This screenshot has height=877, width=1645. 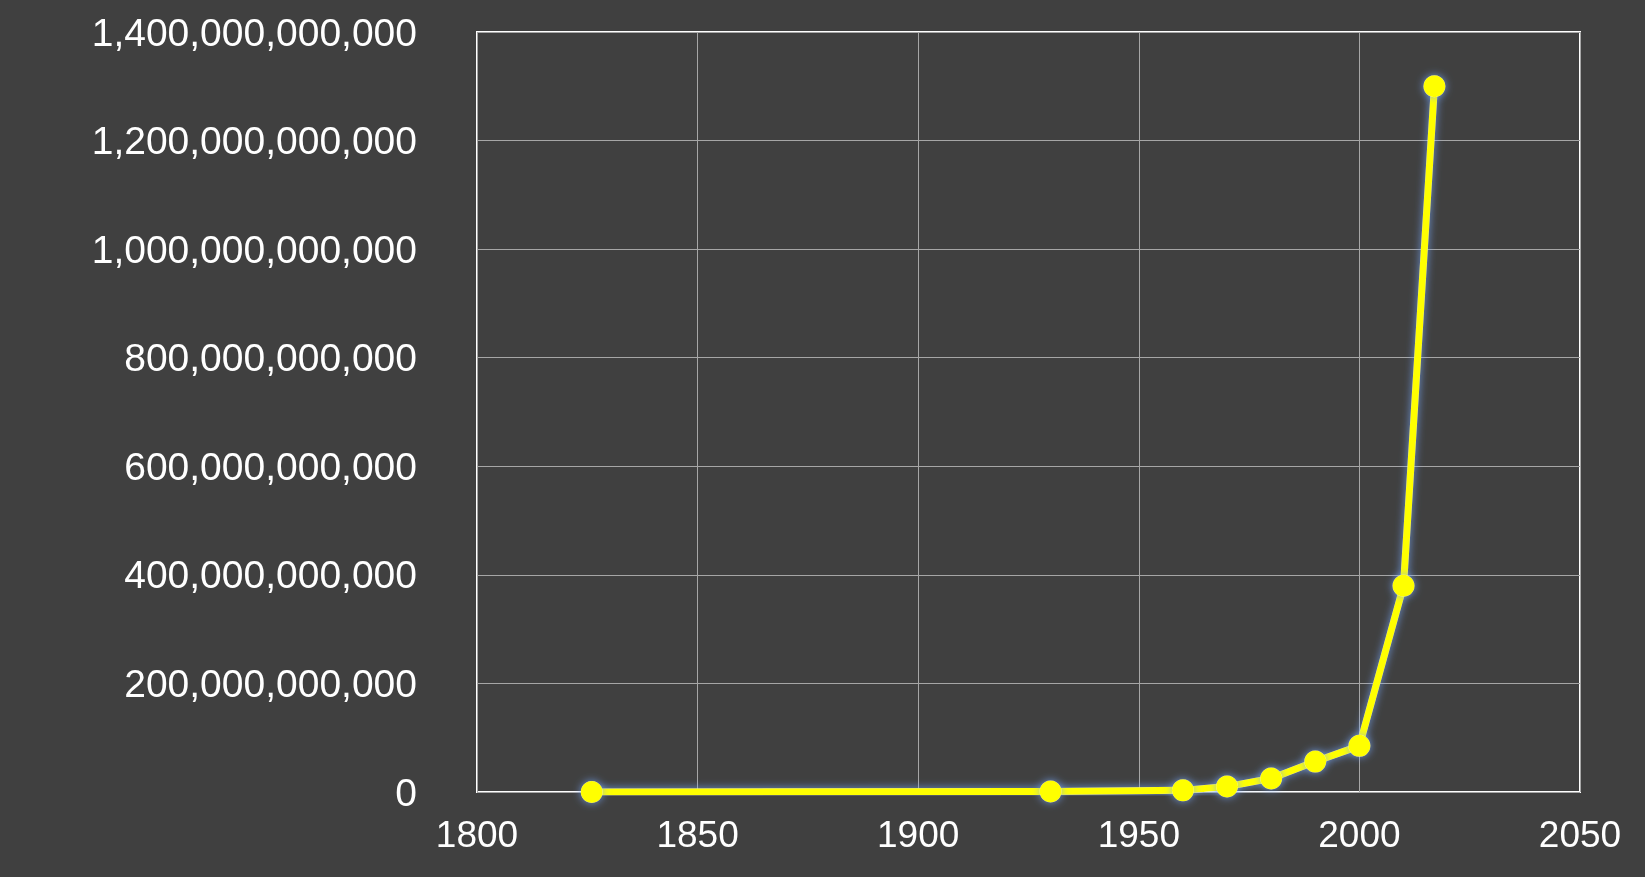 What do you see at coordinates (270, 358) in the screenshot?
I see `y-tick-label: 800,000,000,000` at bounding box center [270, 358].